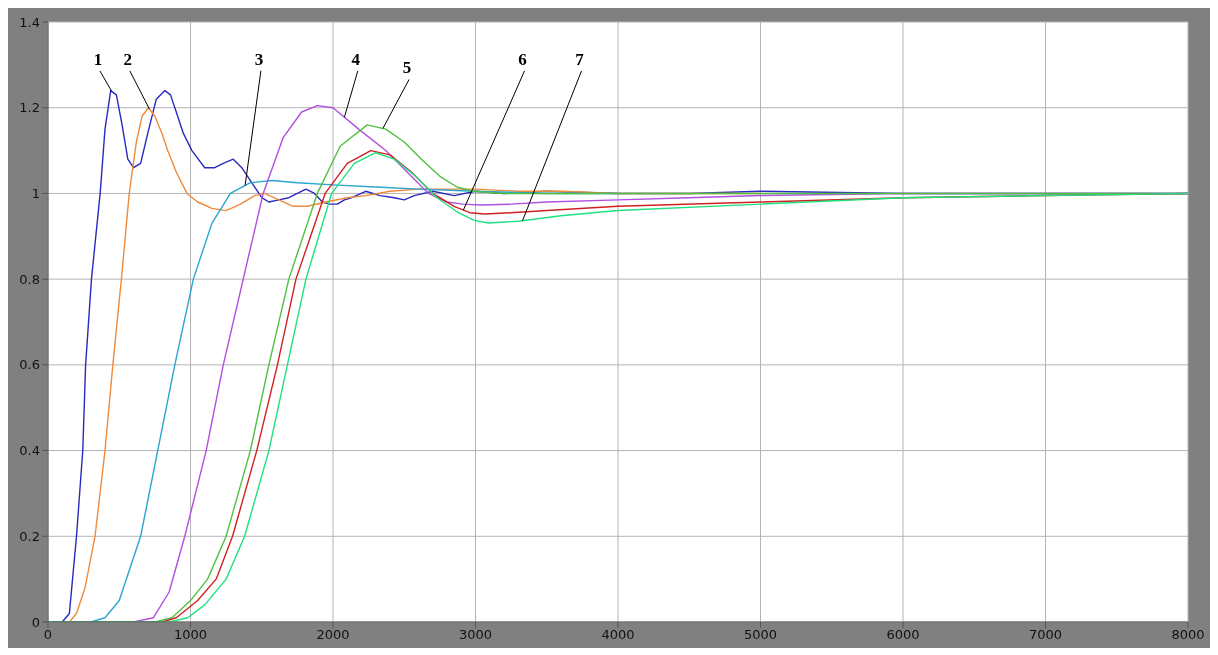  What do you see at coordinates (1188, 635) in the screenshot?
I see `x-tick-label: 8000` at bounding box center [1188, 635].